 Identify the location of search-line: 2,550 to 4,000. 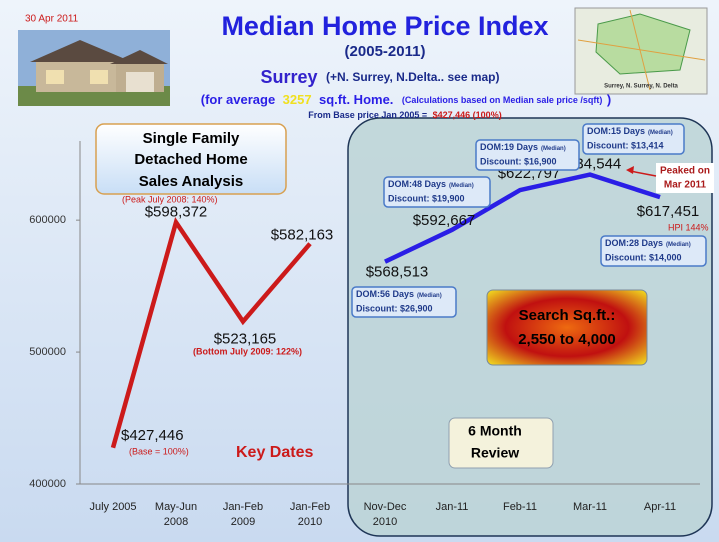
(567, 339).